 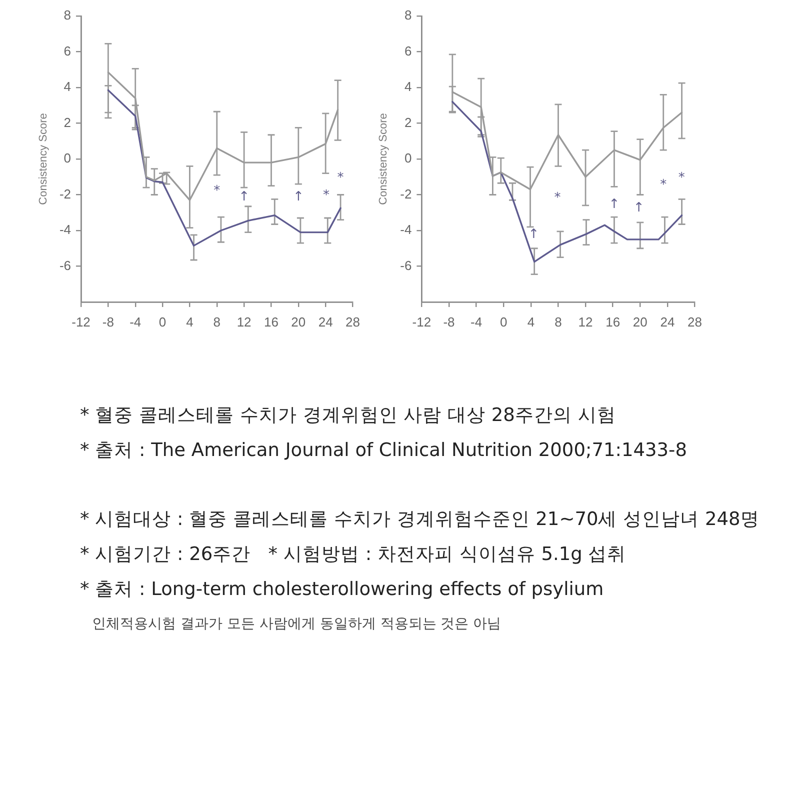 What do you see at coordinates (383, 451) in the screenshot?
I see `text: * 출처 : The American Journal of Clinical Nutrition 2000;71:1433-8` at bounding box center [383, 451].